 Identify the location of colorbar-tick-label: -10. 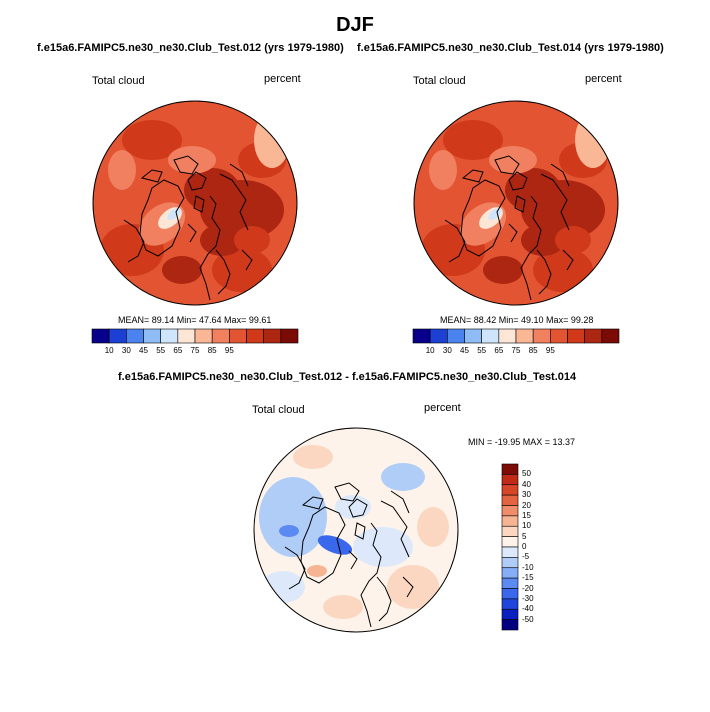
(528, 567).